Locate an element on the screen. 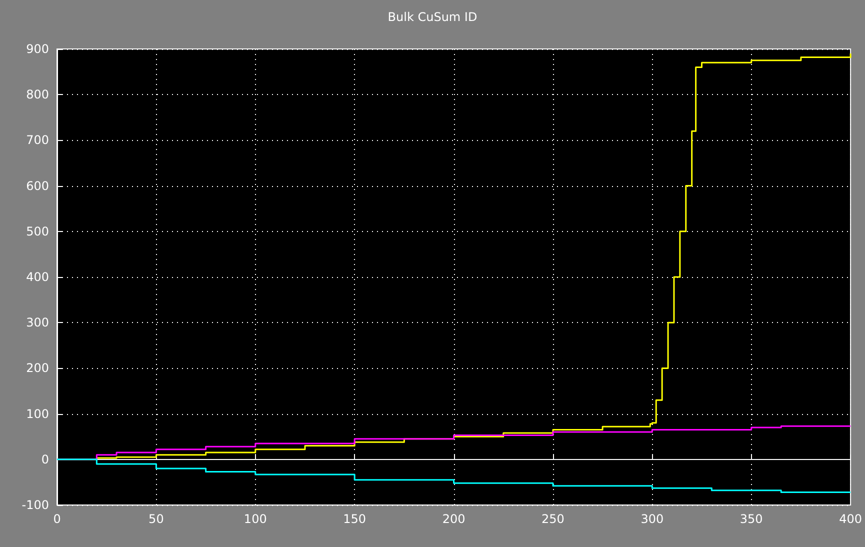 This screenshot has height=547, width=865. y-tick-label: 800 is located at coordinates (37, 95).